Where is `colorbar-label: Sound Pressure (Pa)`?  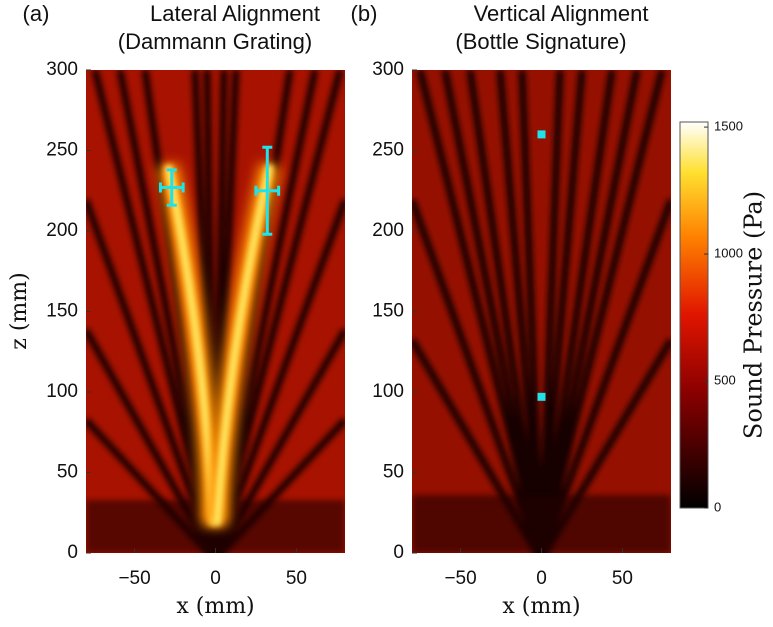 colorbar-label: Sound Pressure (Pa) is located at coordinates (754, 315).